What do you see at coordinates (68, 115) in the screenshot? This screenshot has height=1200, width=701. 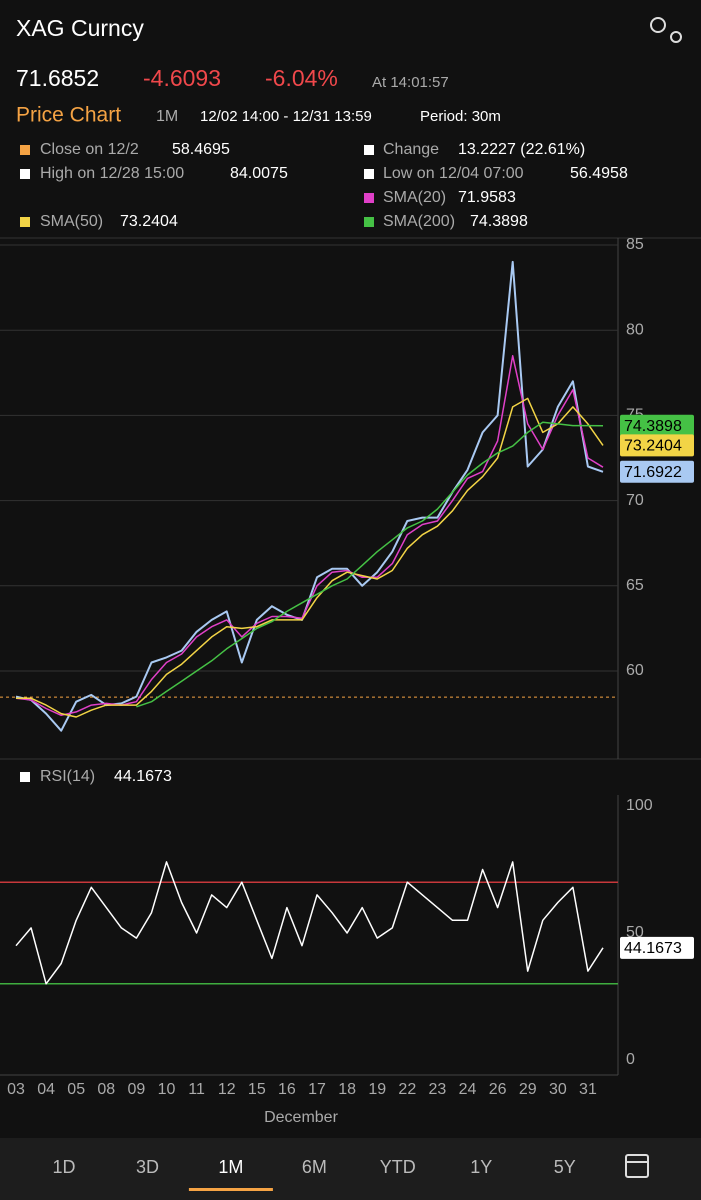 I see `price-chart-title: Price Chart` at bounding box center [68, 115].